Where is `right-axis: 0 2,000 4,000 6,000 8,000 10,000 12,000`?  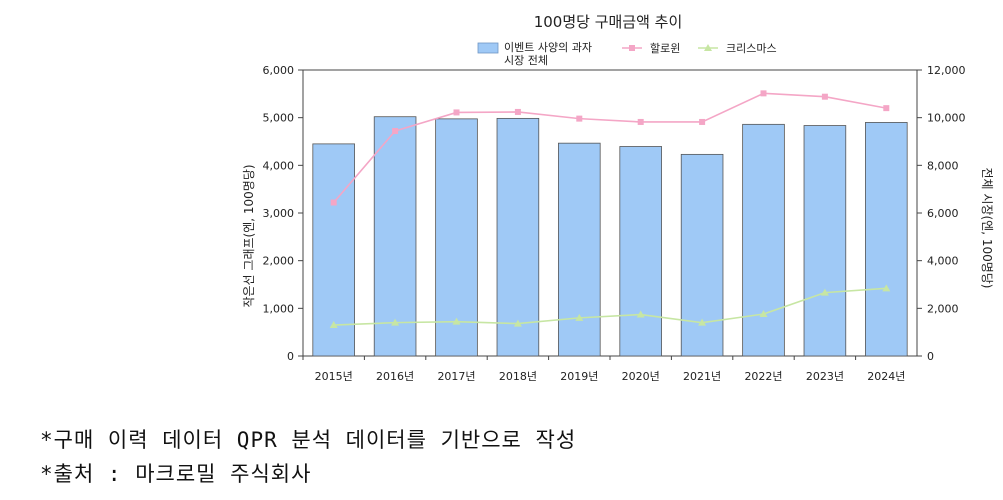 right-axis: 0 2,000 4,000 6,000 8,000 10,000 12,000 is located at coordinates (941, 213).